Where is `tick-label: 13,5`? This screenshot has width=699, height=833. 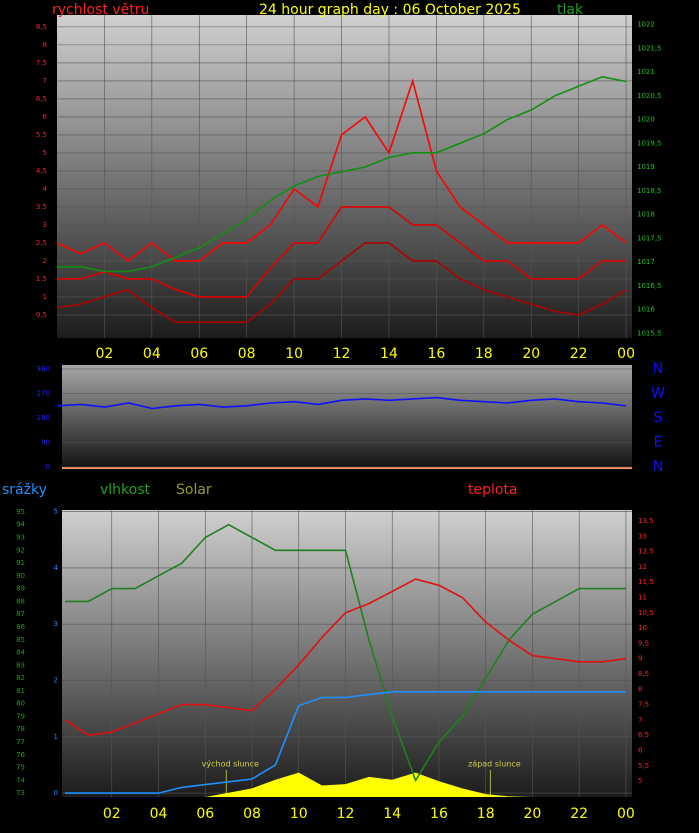 tick-label: 13,5 is located at coordinates (646, 521).